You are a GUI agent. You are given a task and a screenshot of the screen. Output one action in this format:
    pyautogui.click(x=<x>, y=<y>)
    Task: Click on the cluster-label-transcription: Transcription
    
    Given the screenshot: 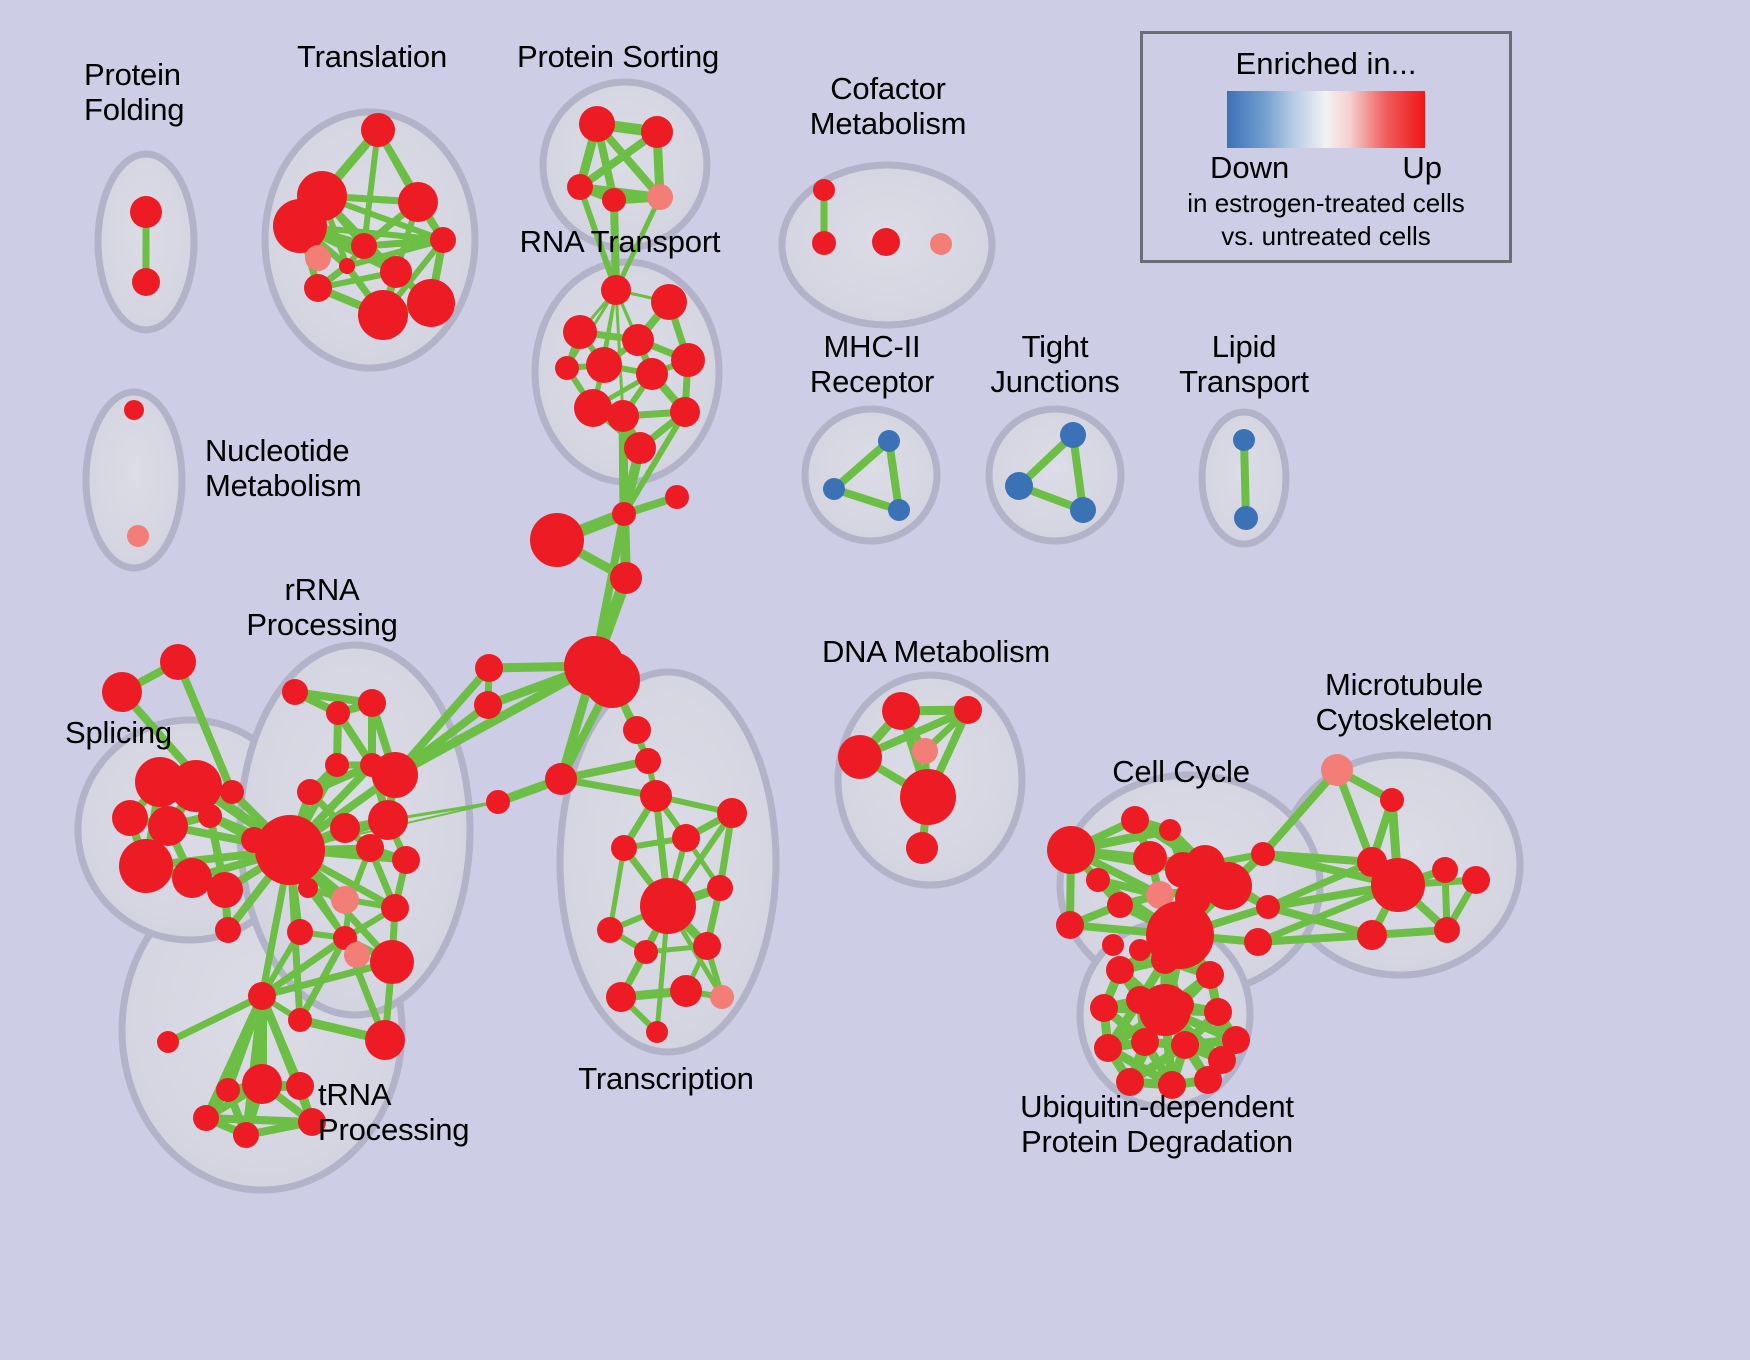 What is the action you would take?
    pyautogui.click(x=666, y=1078)
    